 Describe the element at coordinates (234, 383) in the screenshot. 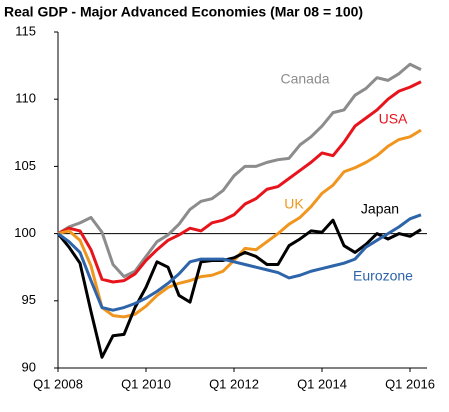

I see `x-tick-label: Q1 2012` at that location.